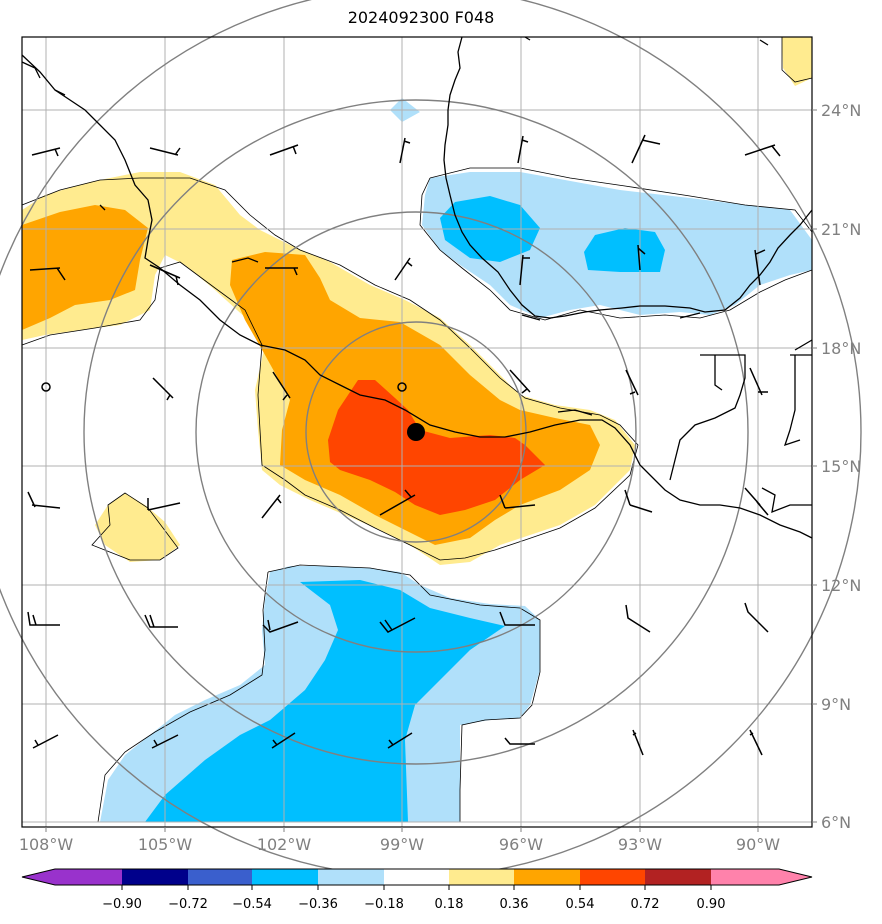  Describe the element at coordinates (711, 904) in the screenshot. I see `colorbar-tick-label: 0.90` at that location.